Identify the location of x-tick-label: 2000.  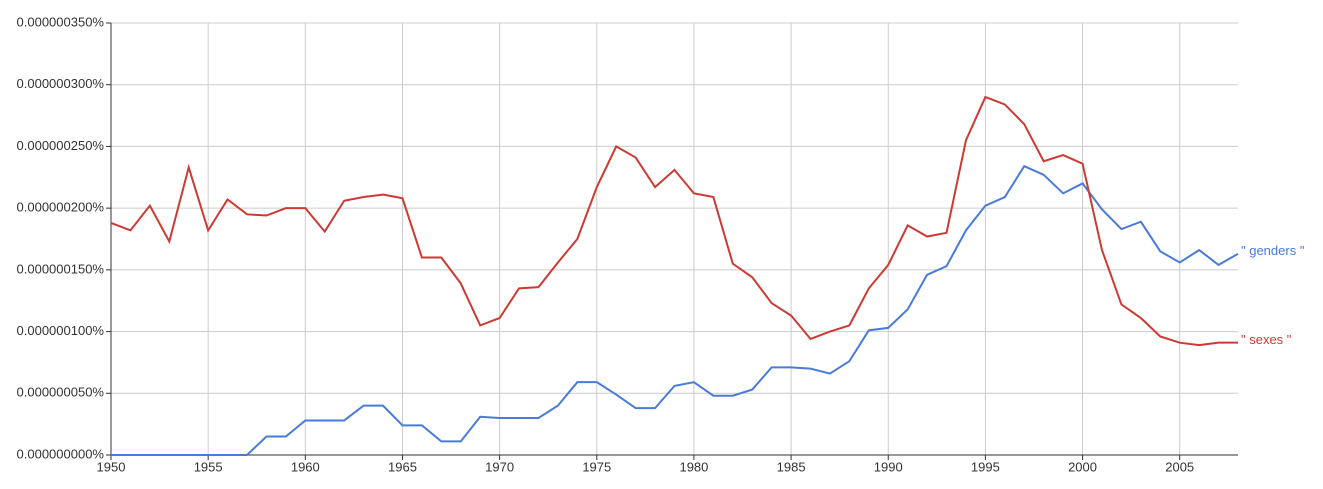
(1082, 466).